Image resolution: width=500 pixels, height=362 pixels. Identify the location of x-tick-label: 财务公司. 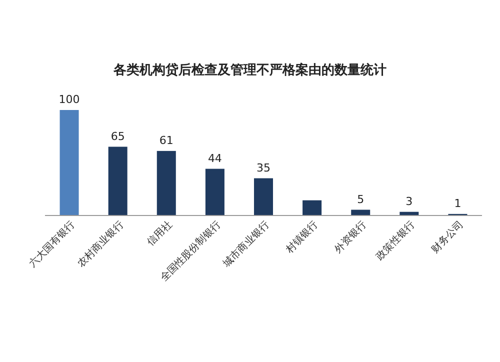
(447, 237).